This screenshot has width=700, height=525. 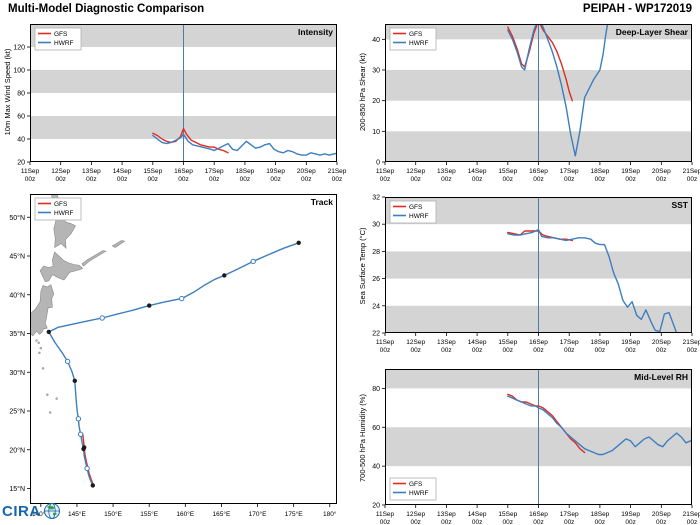 I want to click on svg-text: 0, so click(x=378, y=163).